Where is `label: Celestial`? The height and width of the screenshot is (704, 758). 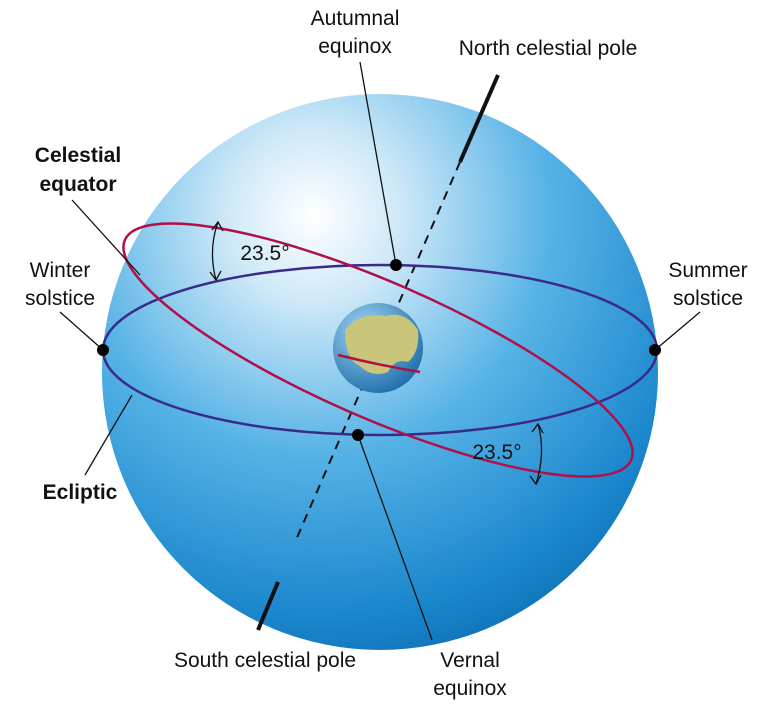 label: Celestial is located at coordinates (78, 155).